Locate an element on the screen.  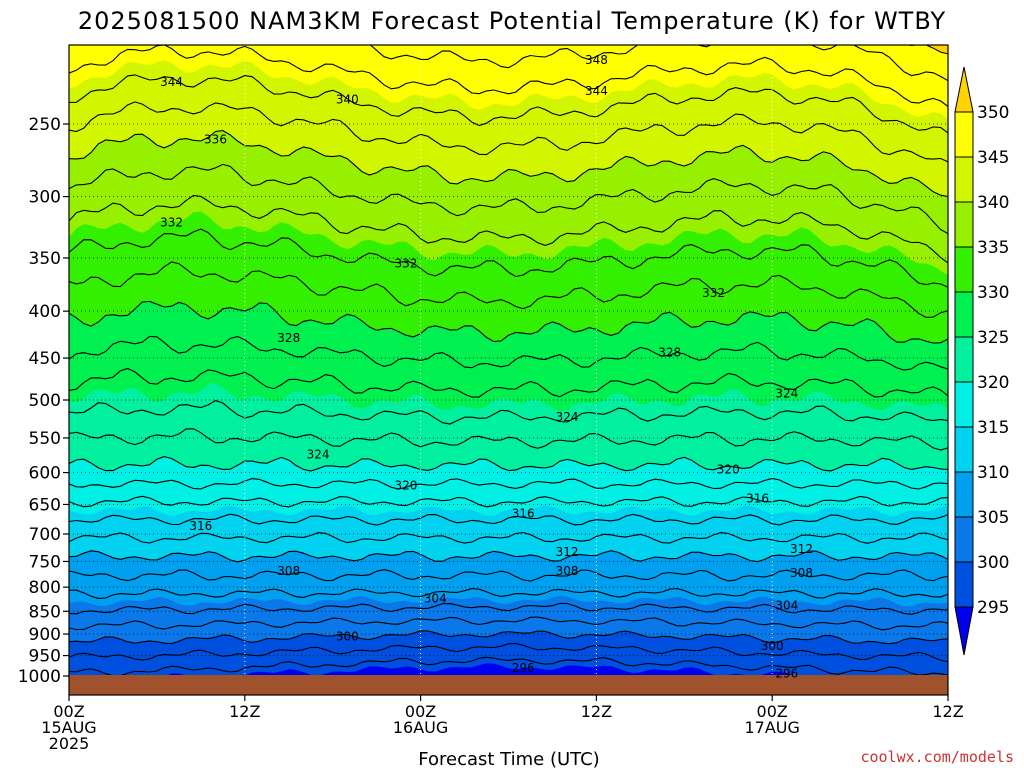
x-tick-label: 12Z is located at coordinates (947, 711).